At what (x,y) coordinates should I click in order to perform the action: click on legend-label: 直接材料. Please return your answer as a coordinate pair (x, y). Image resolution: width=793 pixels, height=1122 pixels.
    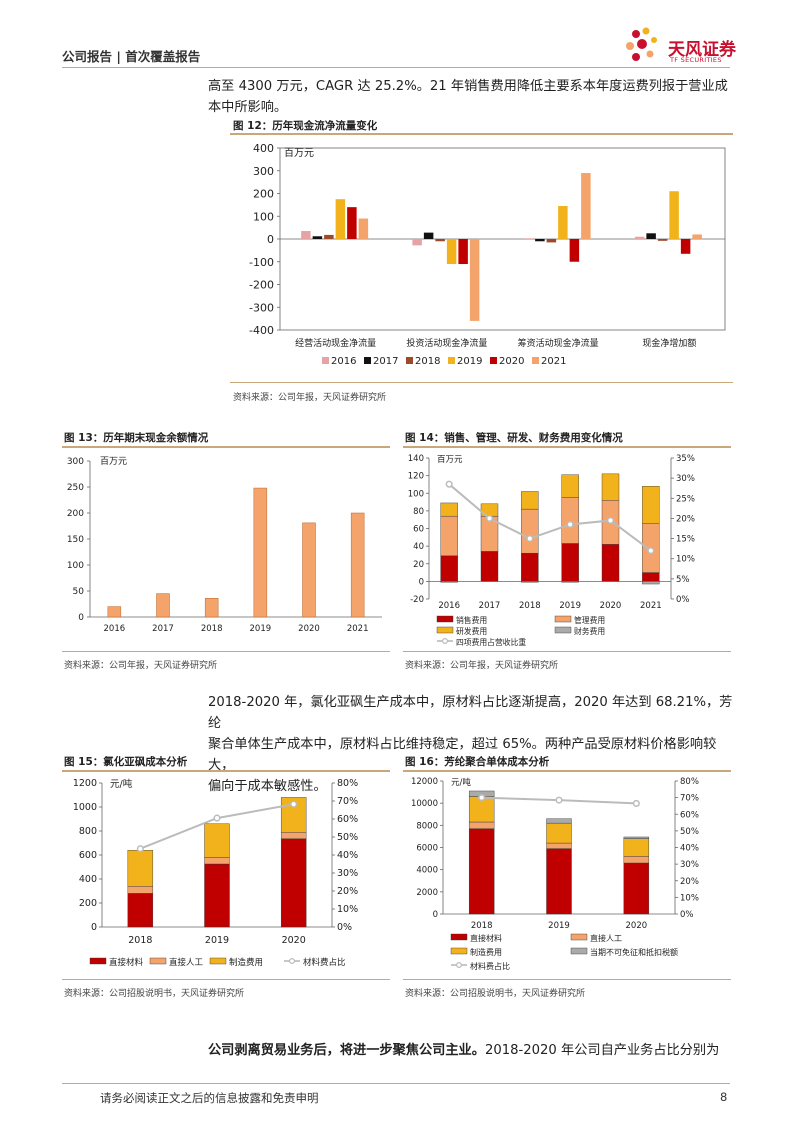
    Looking at the image, I should click on (486, 938).